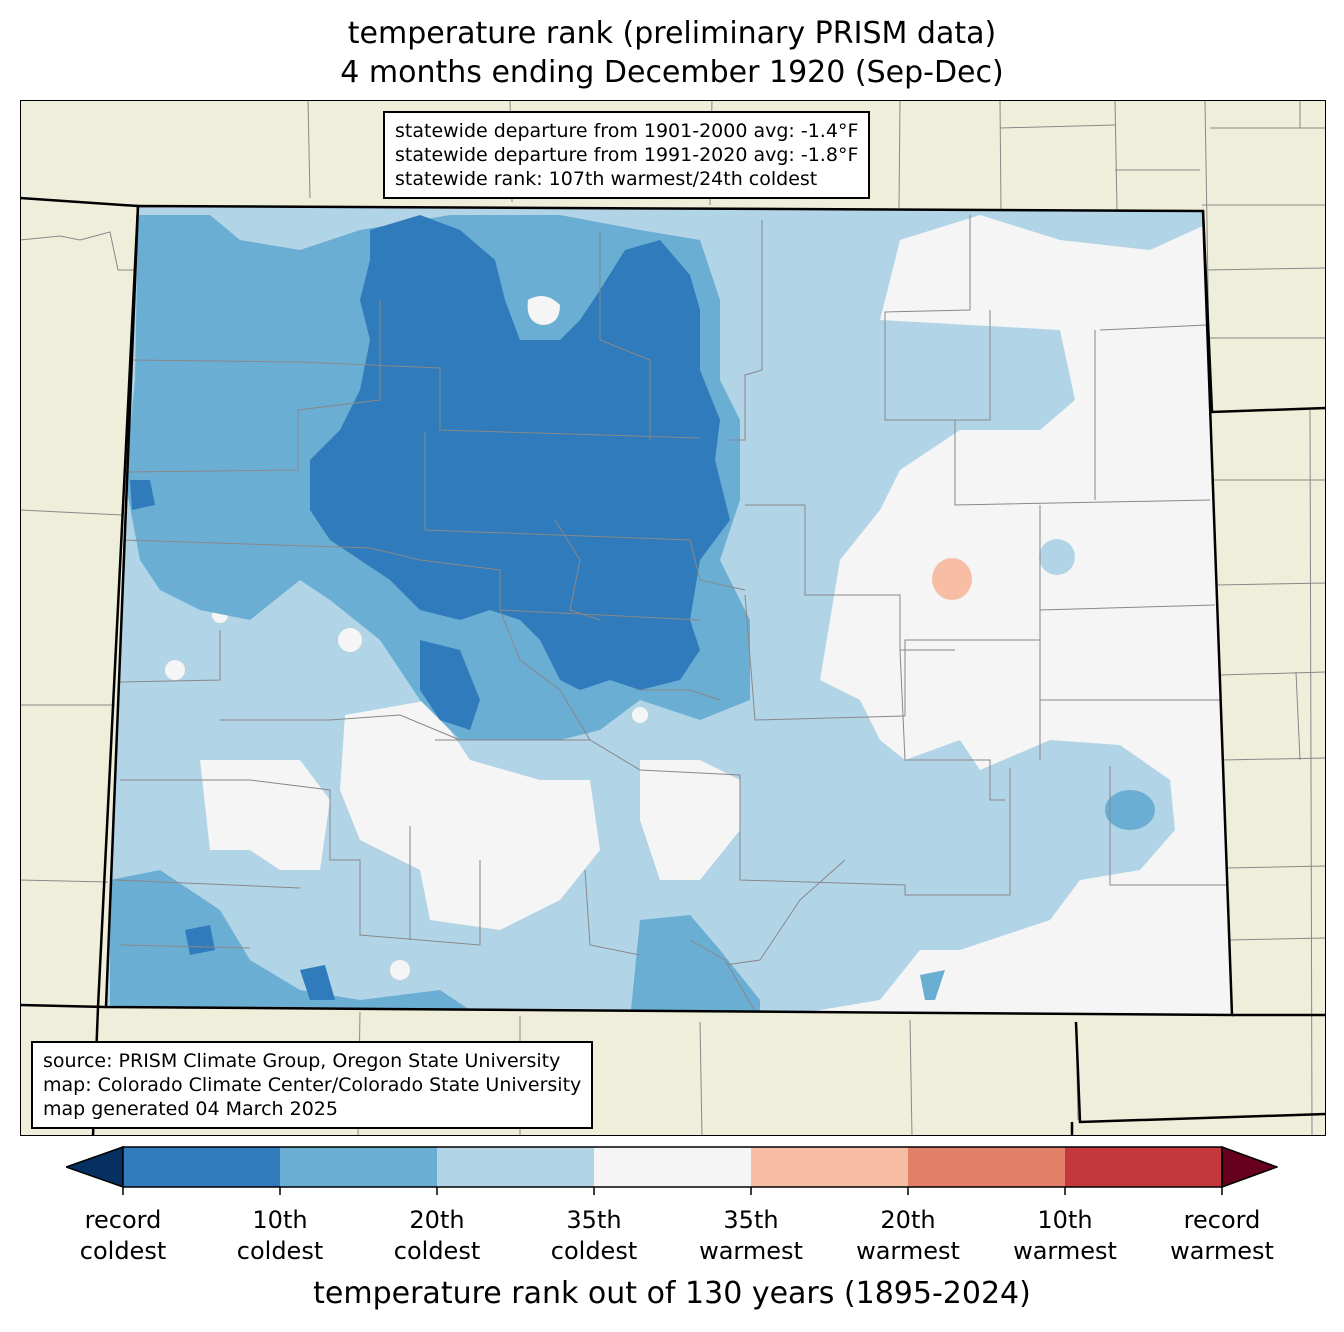 The width and height of the screenshot is (1344, 1332). What do you see at coordinates (280, 1236) in the screenshot?
I see `colorbar-tick-label: 10th coldest` at bounding box center [280, 1236].